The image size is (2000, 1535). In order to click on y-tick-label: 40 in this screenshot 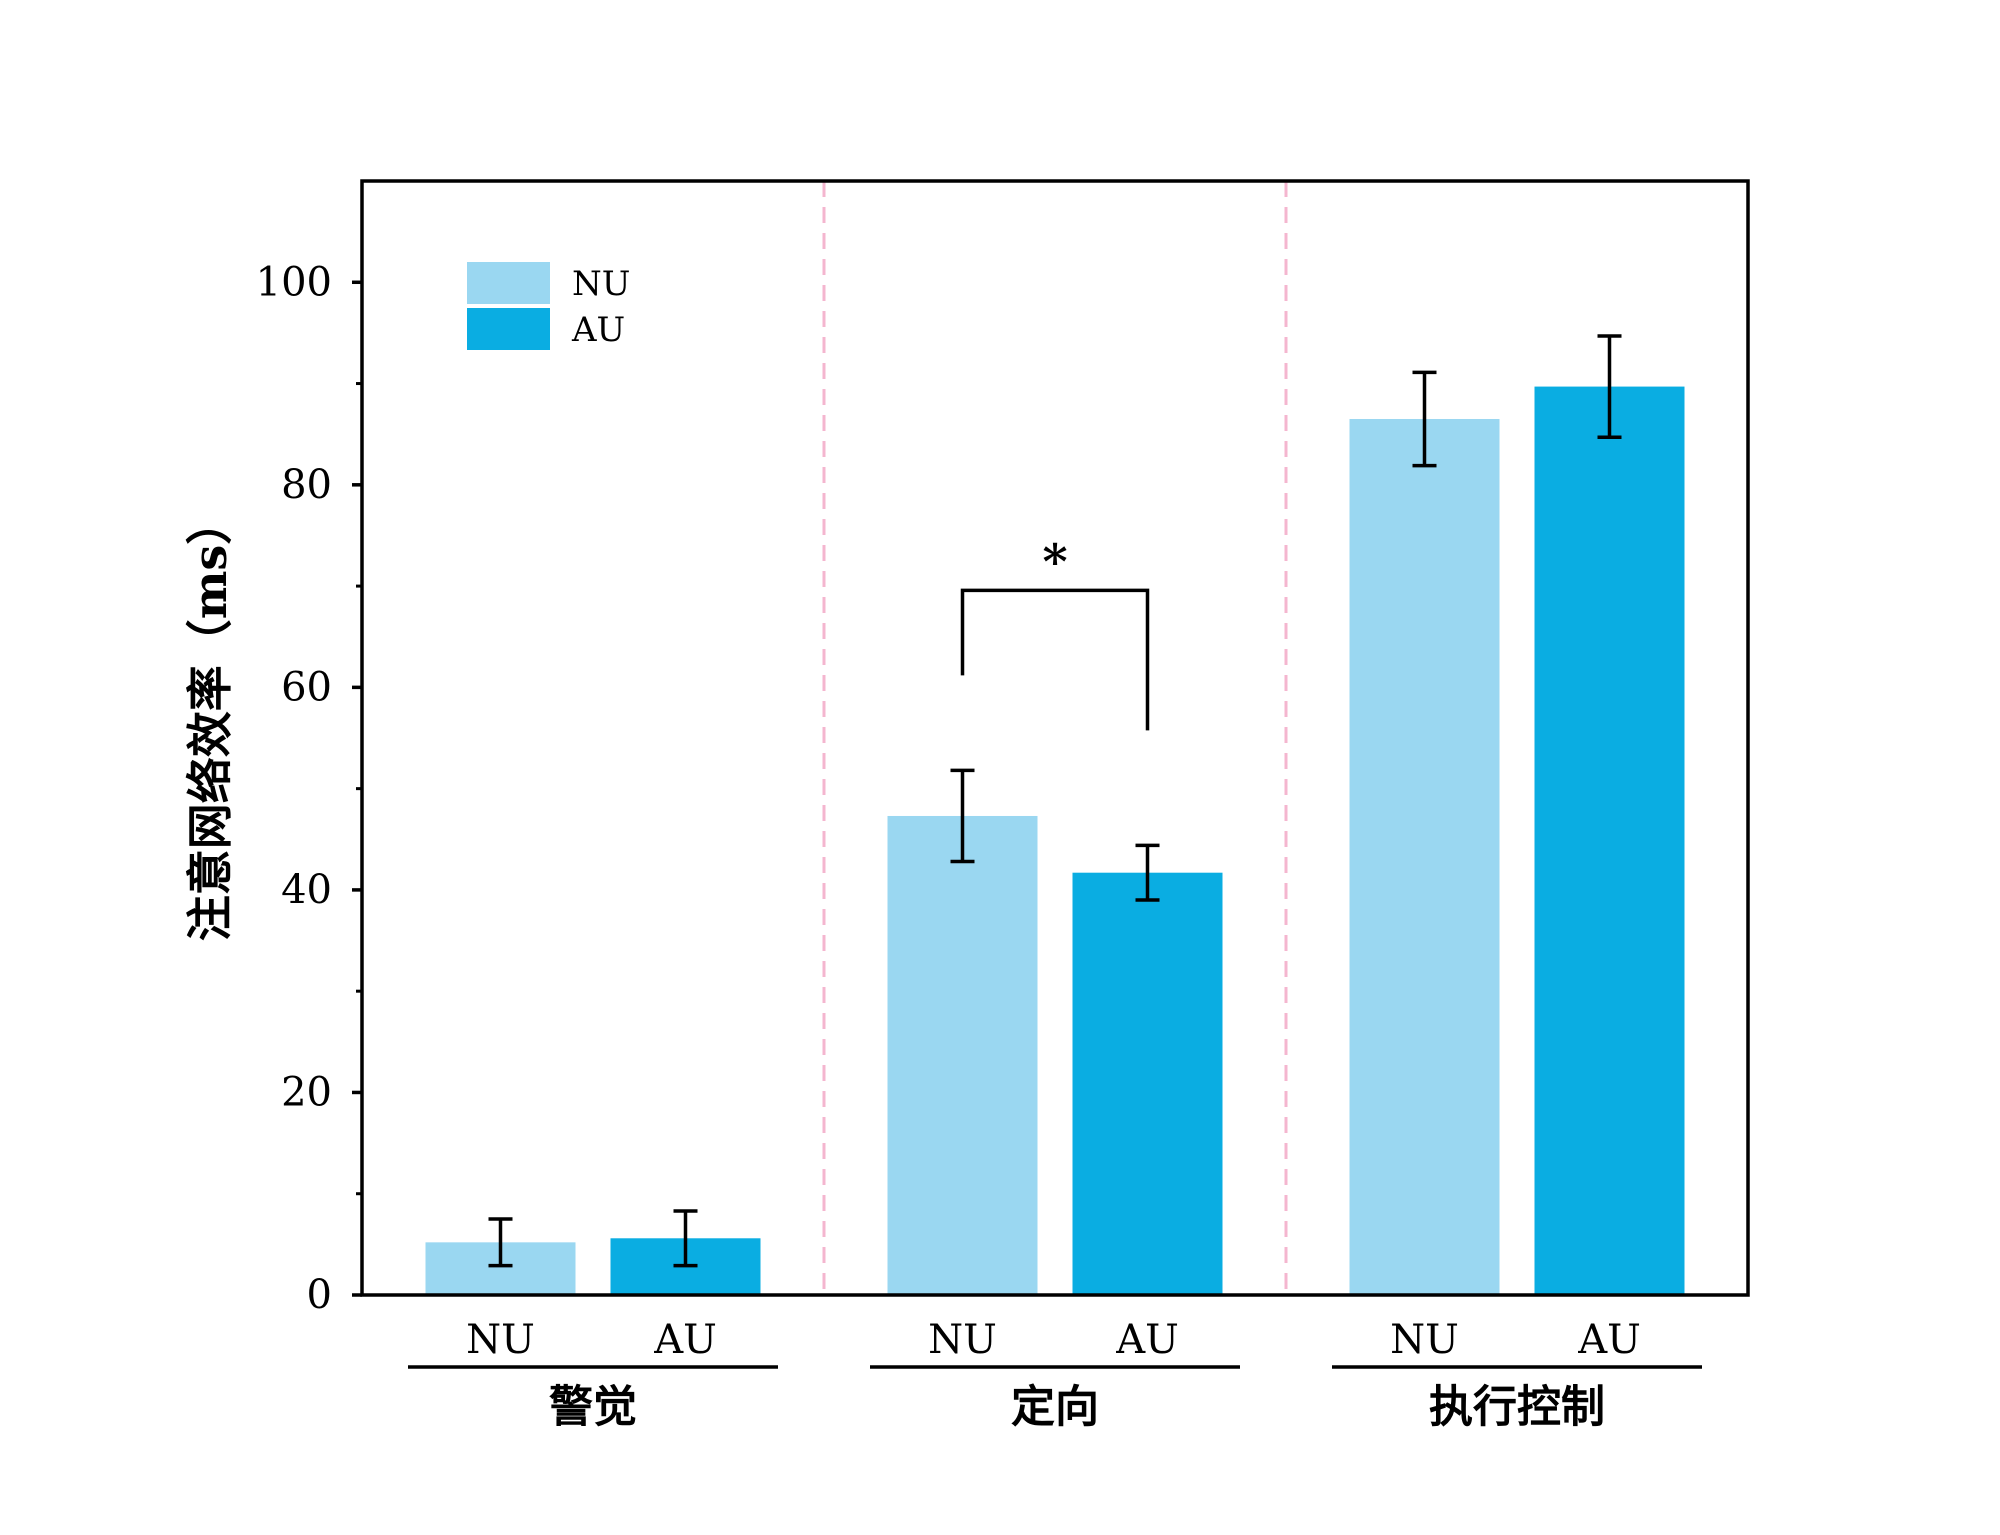, I will do `click(306, 890)`.